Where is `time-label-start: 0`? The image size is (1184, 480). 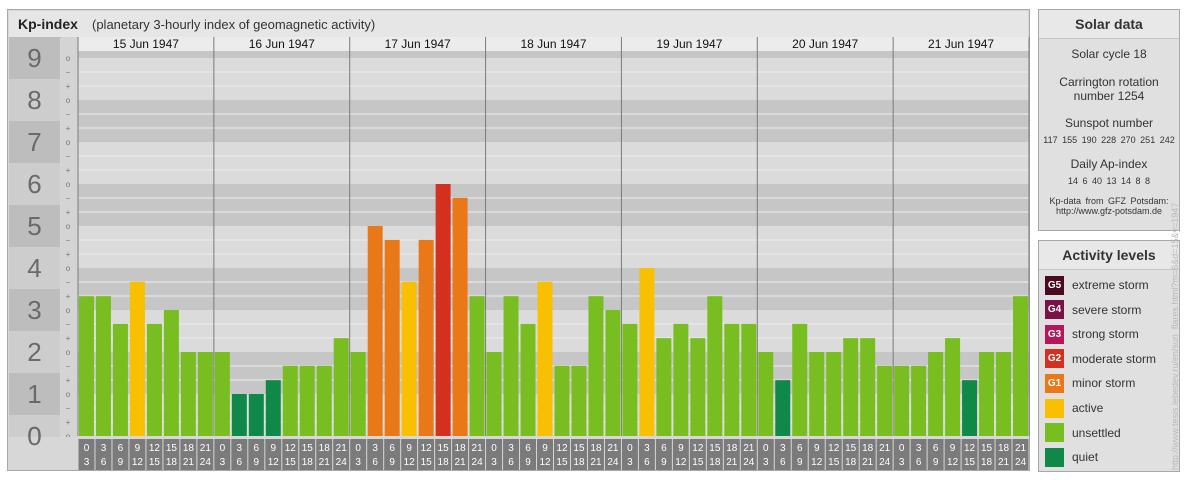
time-label-start: 0 is located at coordinates (766, 448).